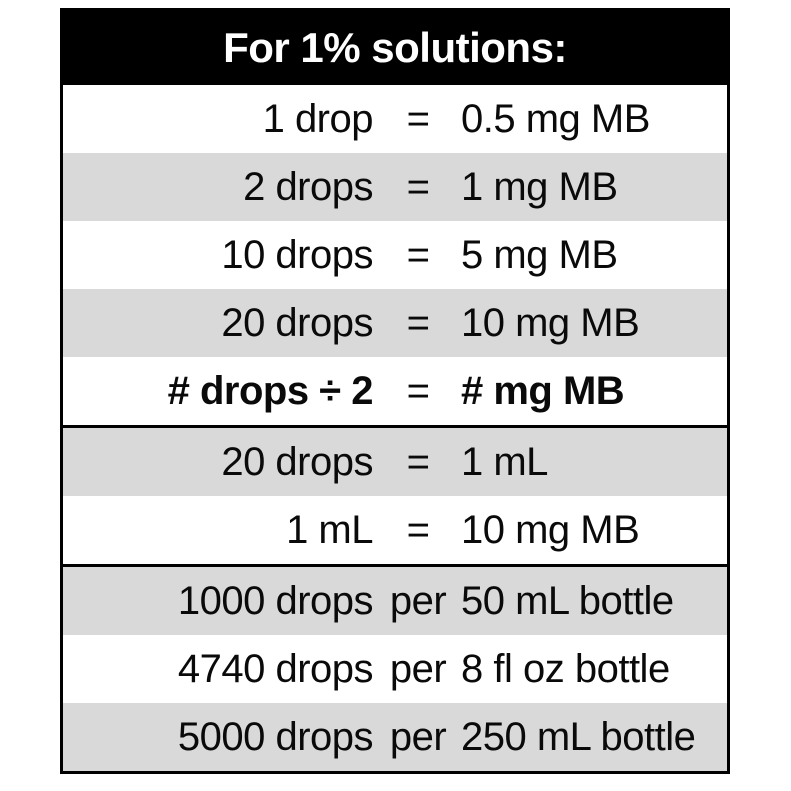 This screenshot has height=791, width=791. I want to click on row-right-value: 1 mL, so click(504, 461).